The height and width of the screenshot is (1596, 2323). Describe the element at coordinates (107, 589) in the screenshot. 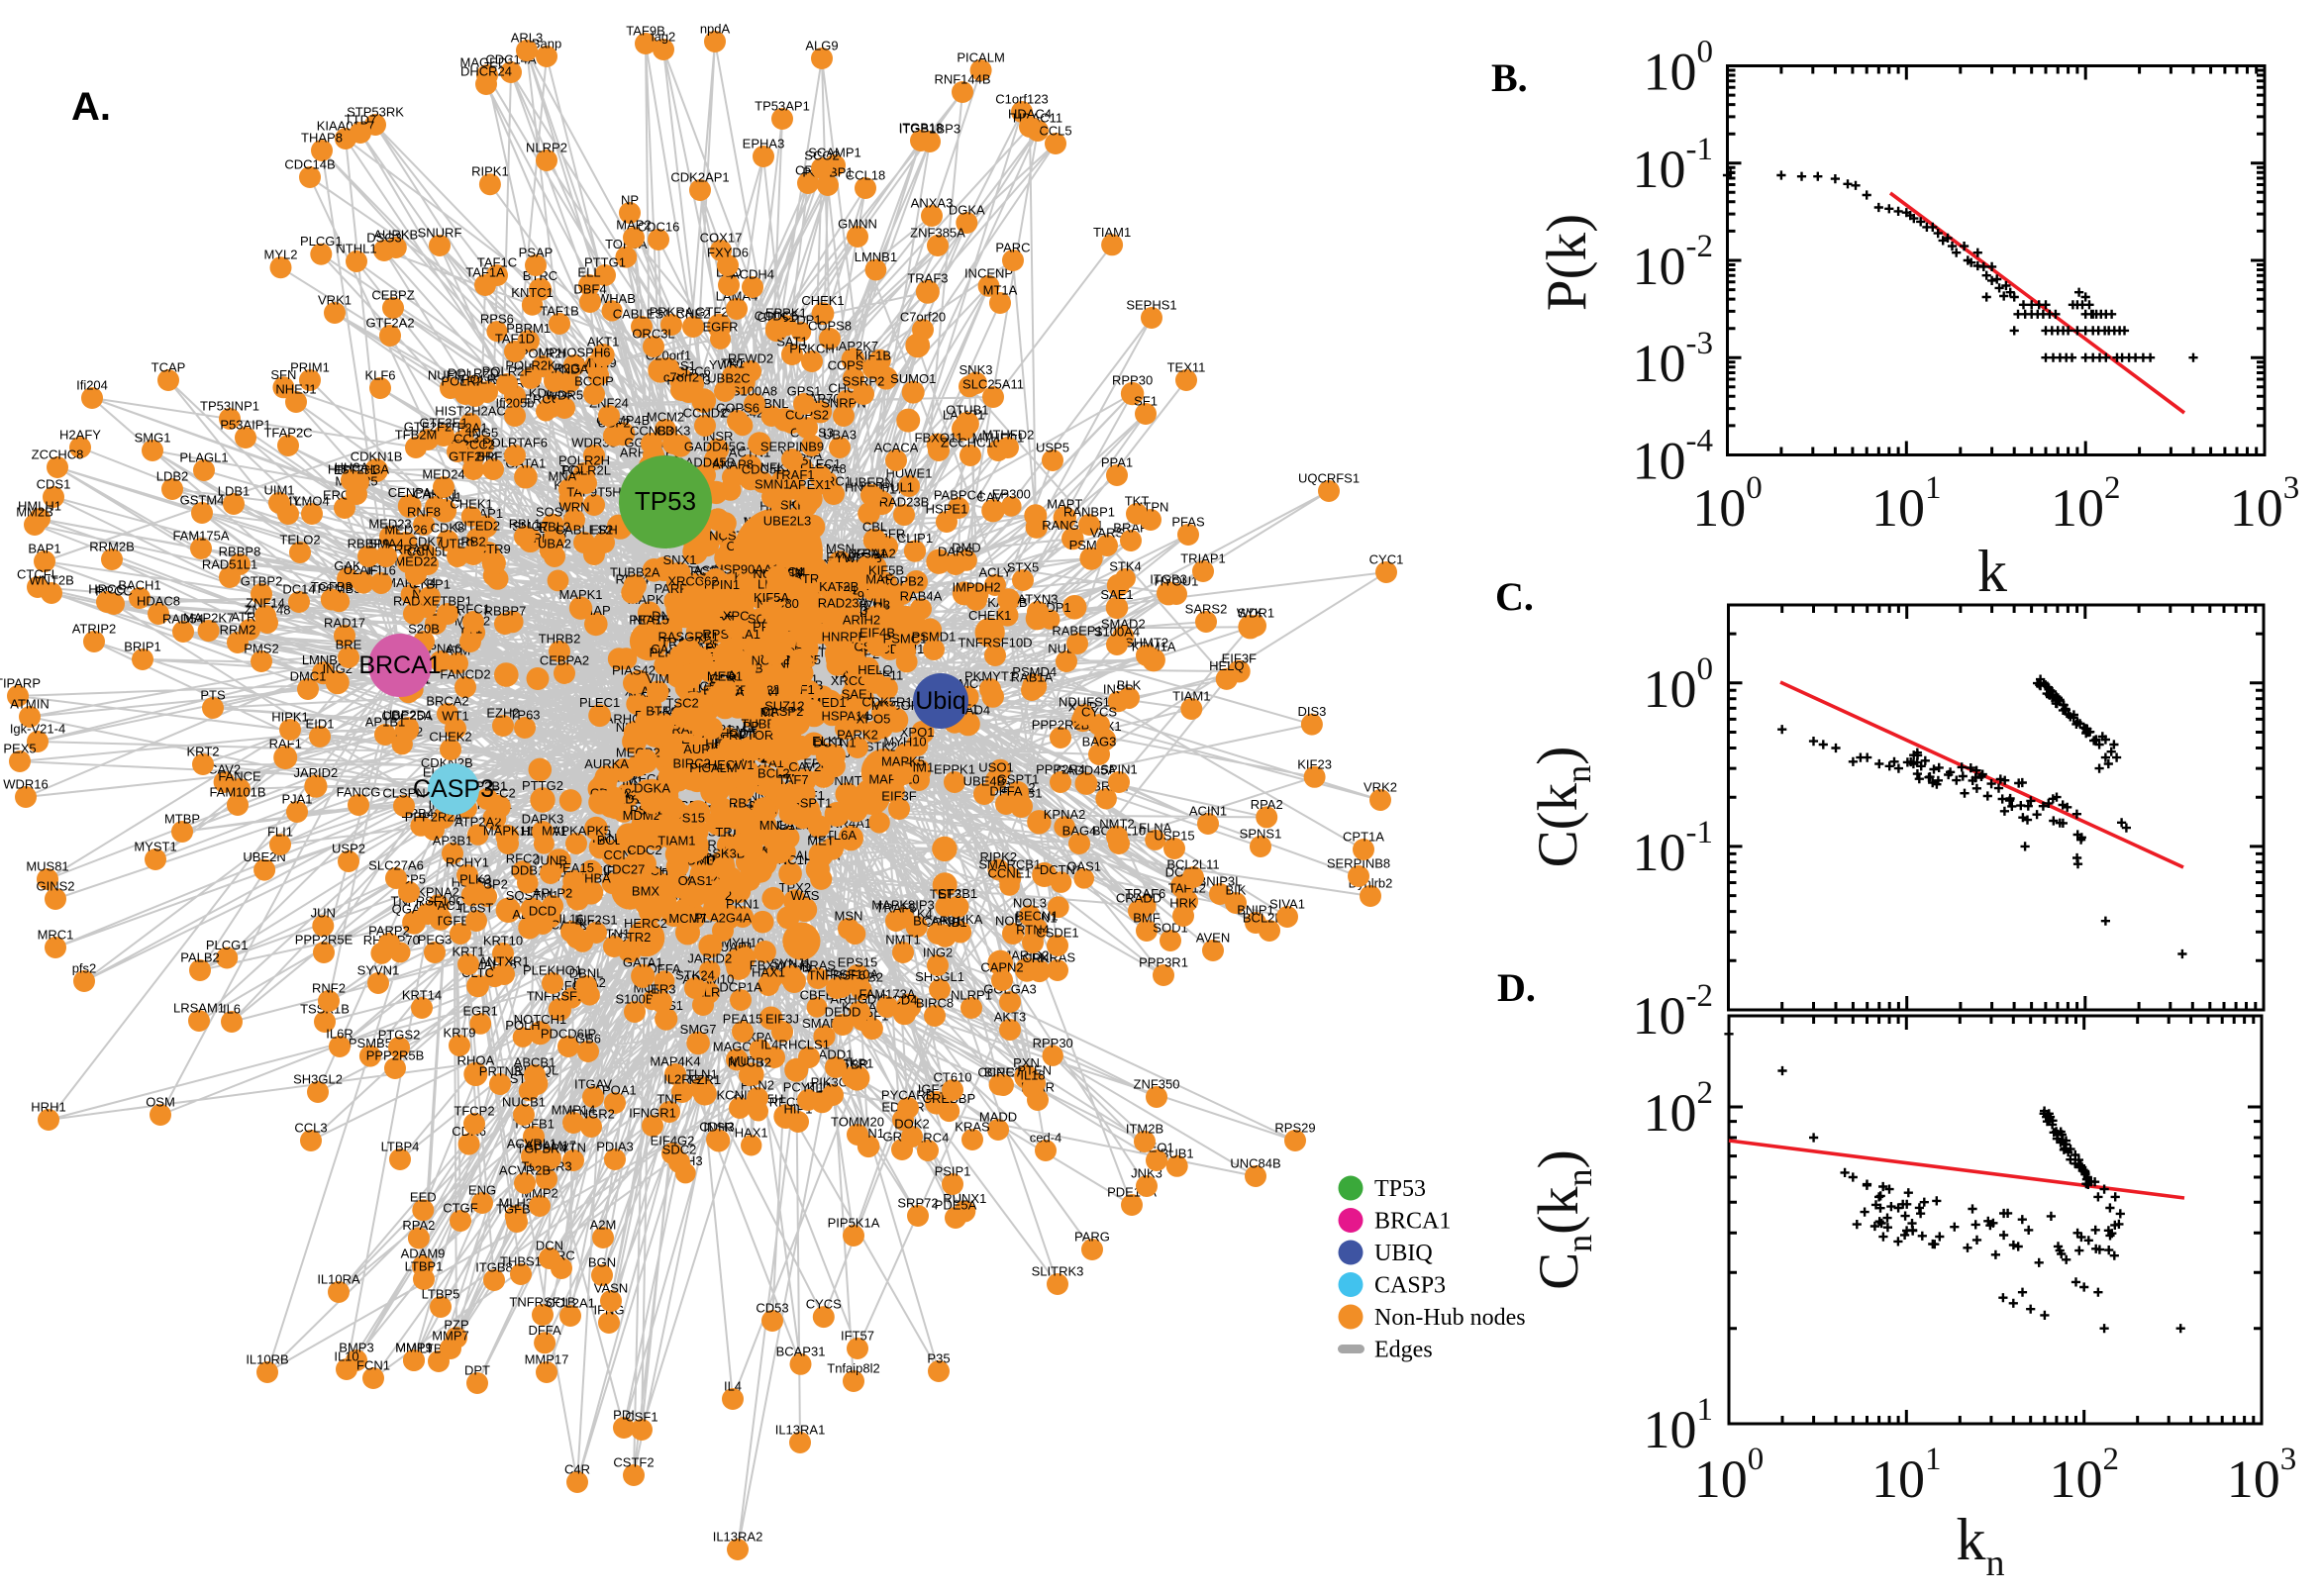

I see `svg-text: HRCC` at that location.